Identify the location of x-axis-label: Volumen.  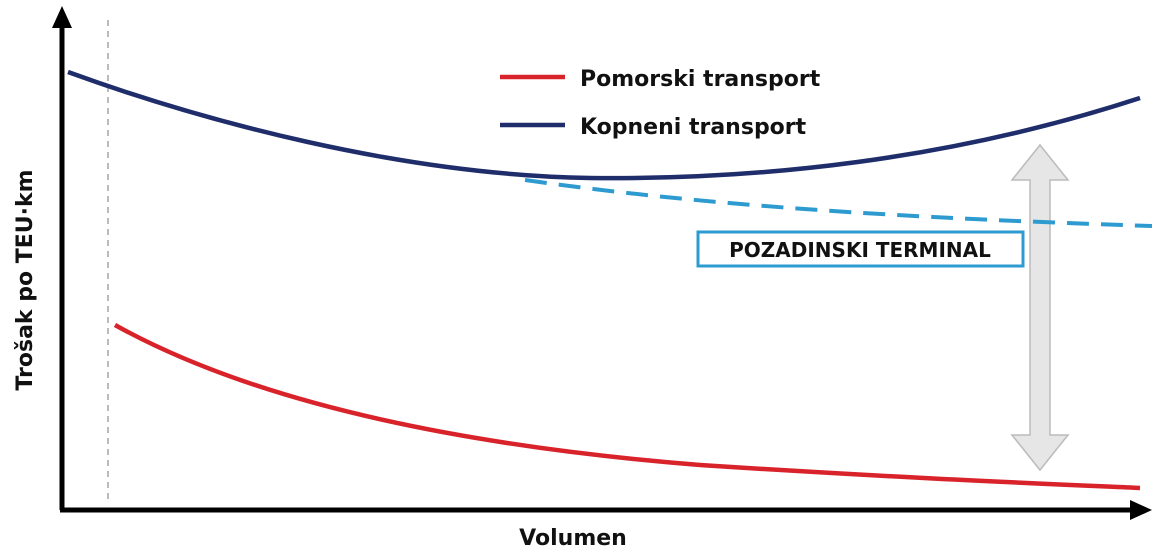
(573, 538).